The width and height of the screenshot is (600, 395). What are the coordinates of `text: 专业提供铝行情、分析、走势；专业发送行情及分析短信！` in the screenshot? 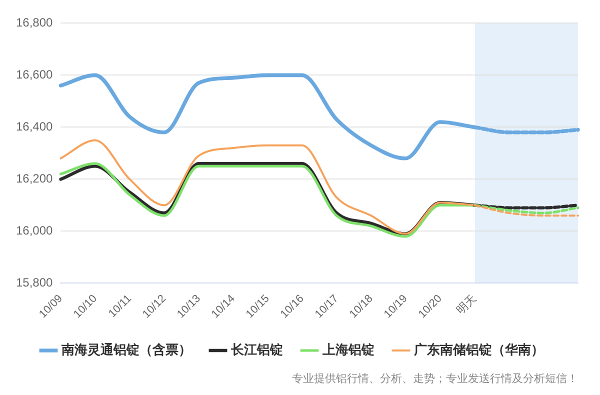 It's located at (435, 378).